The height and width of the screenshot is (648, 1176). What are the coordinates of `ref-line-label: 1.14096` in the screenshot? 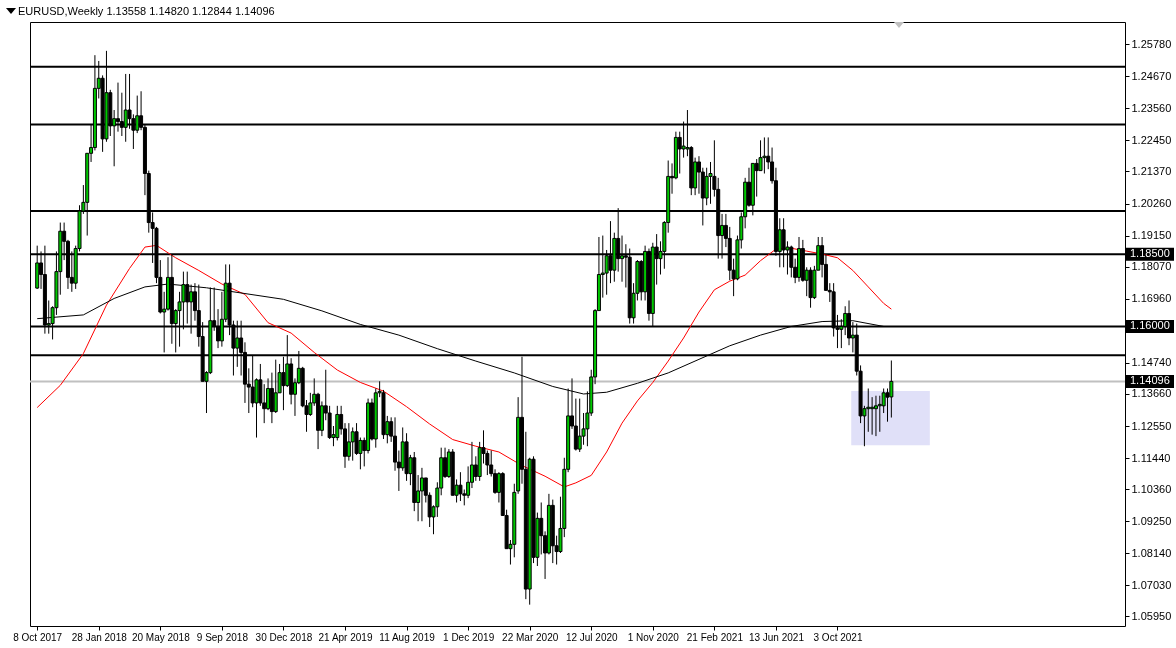 It's located at (1150, 380).